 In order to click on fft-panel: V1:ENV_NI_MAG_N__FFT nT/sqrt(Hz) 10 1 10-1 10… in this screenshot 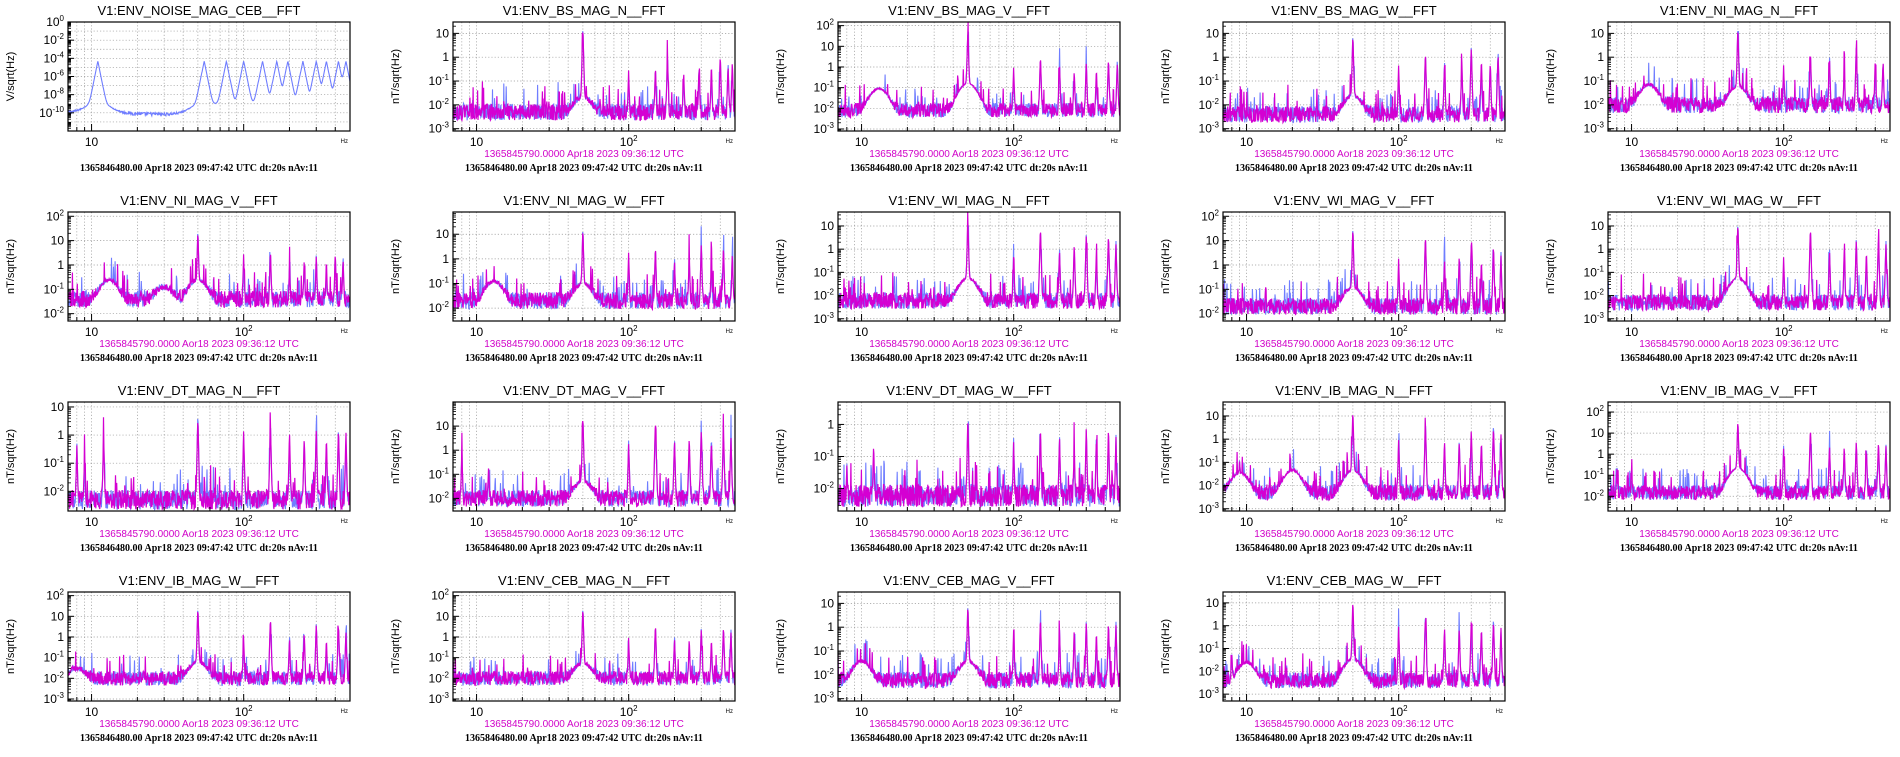, I will do `click(1720, 93)`.